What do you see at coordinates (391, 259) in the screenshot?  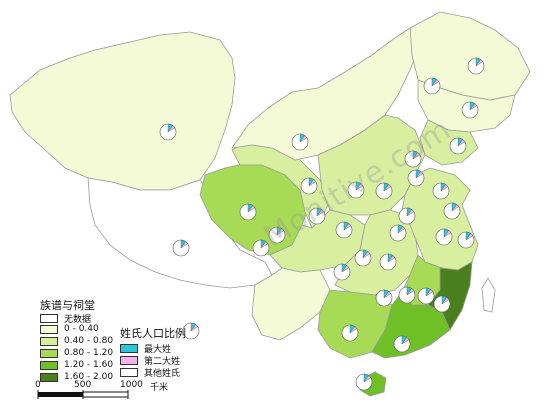 I see `pie-chart-14-second-slice` at bounding box center [391, 259].